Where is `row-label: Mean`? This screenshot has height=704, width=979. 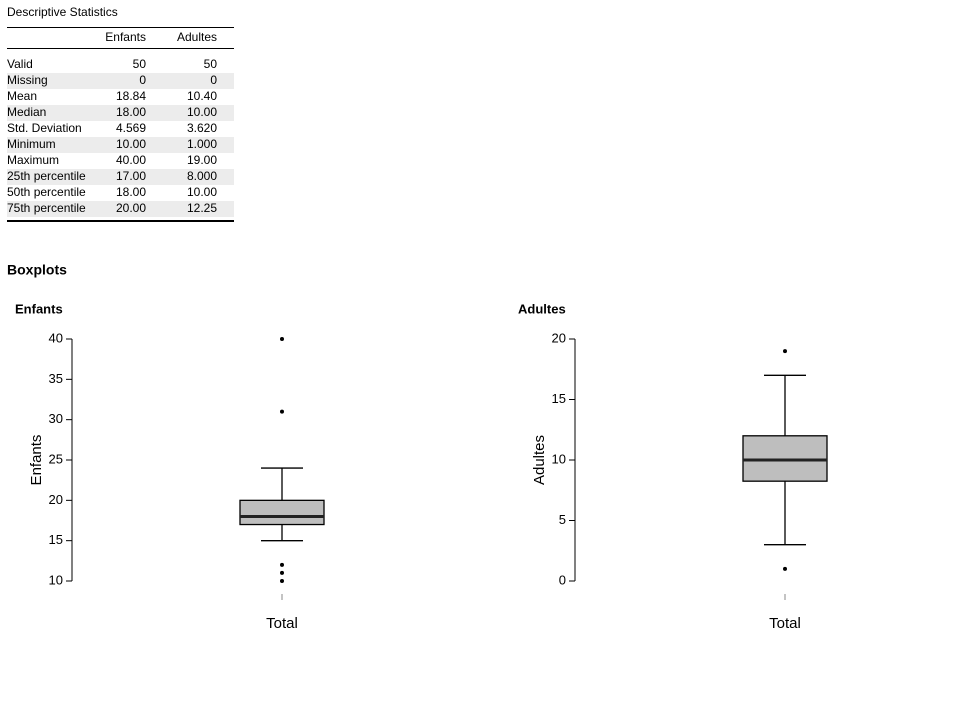 row-label: Mean is located at coordinates (22, 96).